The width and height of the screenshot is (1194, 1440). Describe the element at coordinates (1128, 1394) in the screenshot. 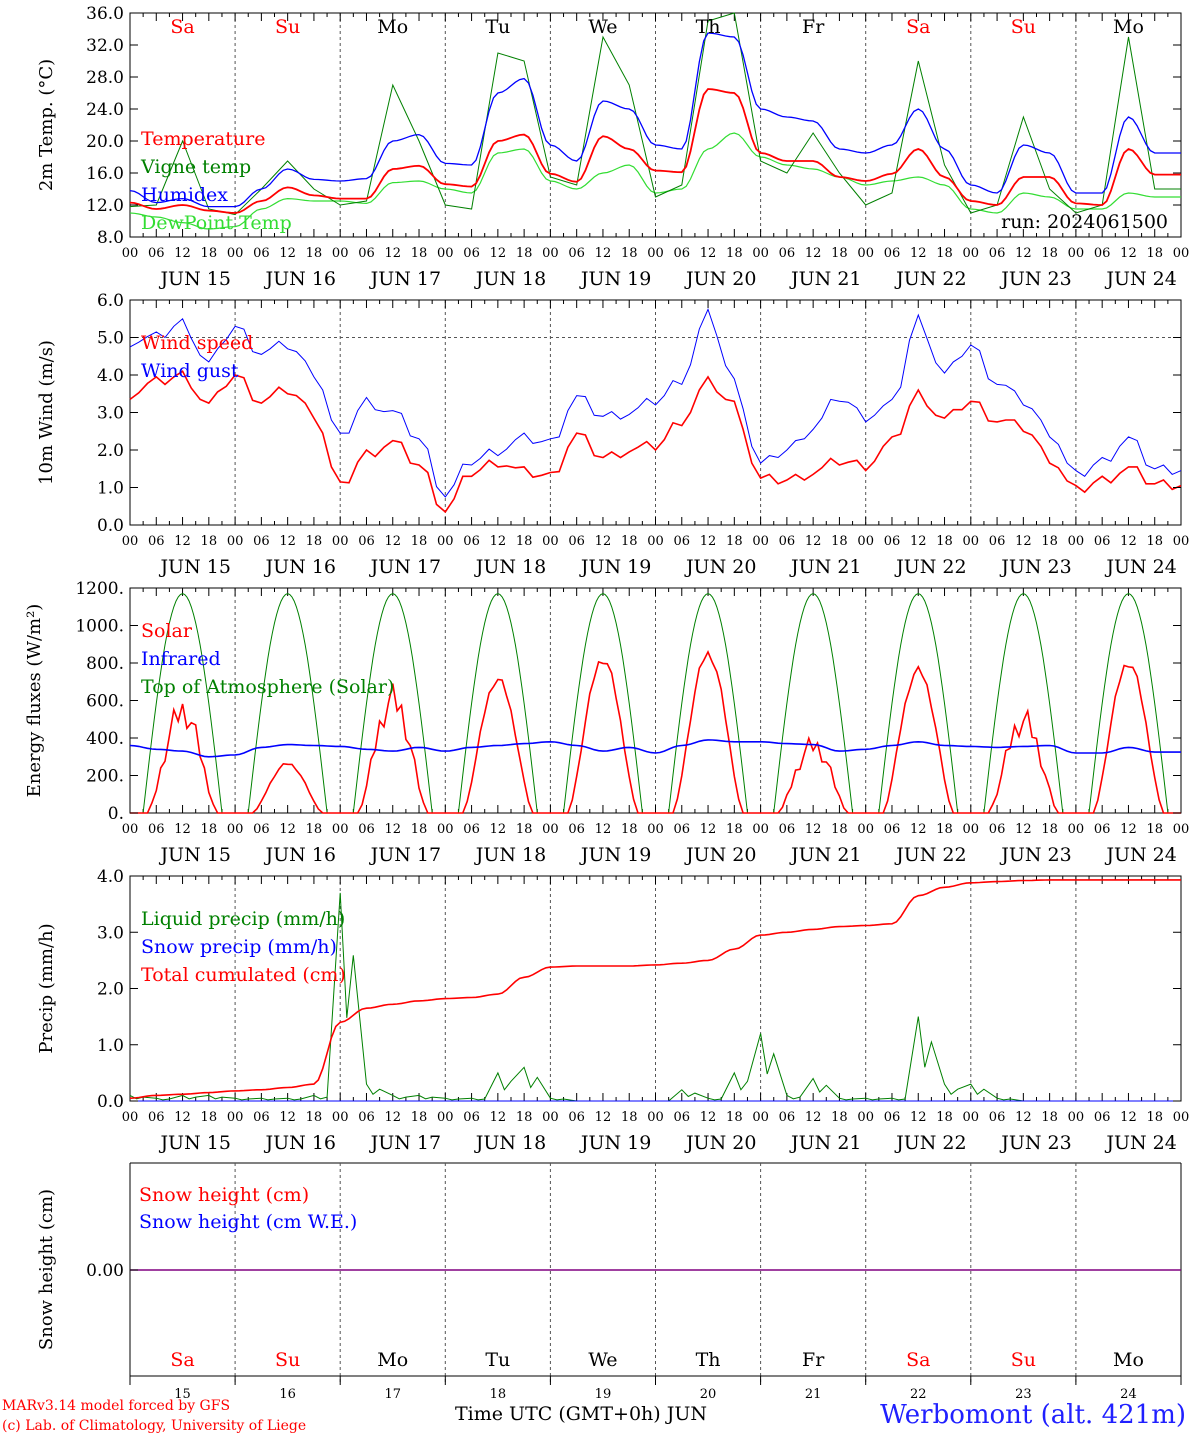

I see `day-number-label: 24` at that location.